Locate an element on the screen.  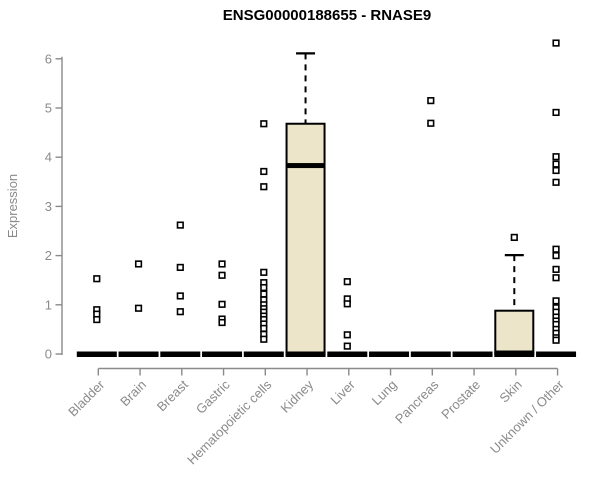
x-tick-label: Breast is located at coordinates (172, 395).